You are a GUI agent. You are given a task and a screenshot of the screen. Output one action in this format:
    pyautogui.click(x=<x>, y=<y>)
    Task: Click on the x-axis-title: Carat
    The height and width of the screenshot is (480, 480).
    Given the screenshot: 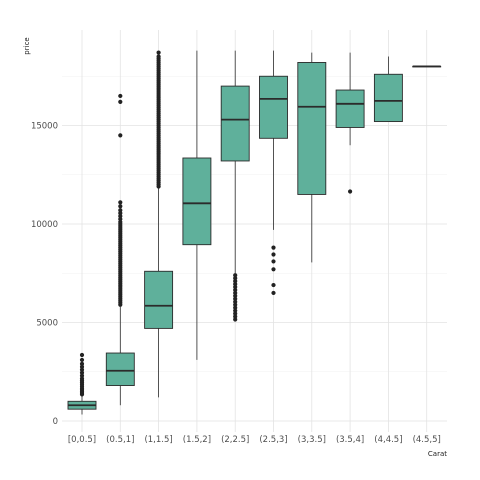 What is the action you would take?
    pyautogui.click(x=437, y=454)
    